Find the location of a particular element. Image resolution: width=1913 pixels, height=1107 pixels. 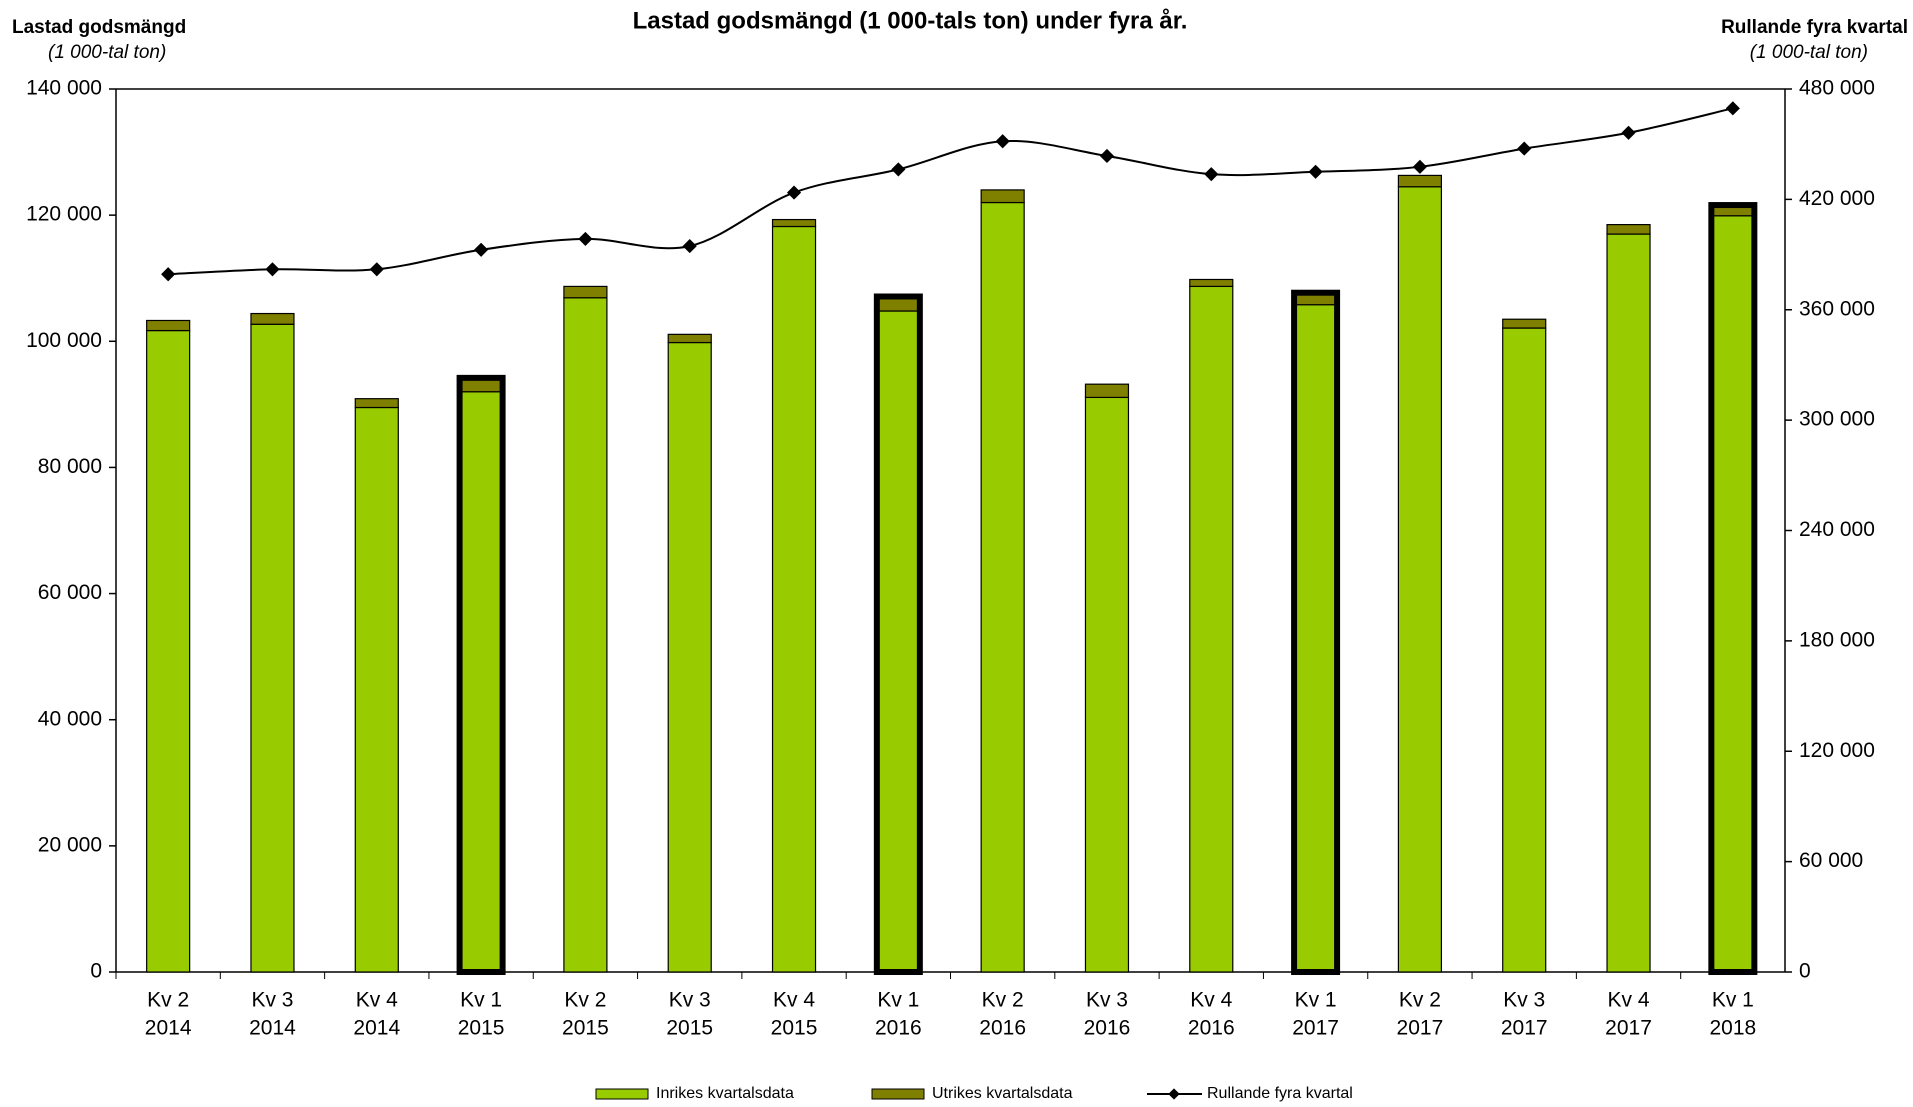

y2-tick-label: 480 000 is located at coordinates (1837, 88).